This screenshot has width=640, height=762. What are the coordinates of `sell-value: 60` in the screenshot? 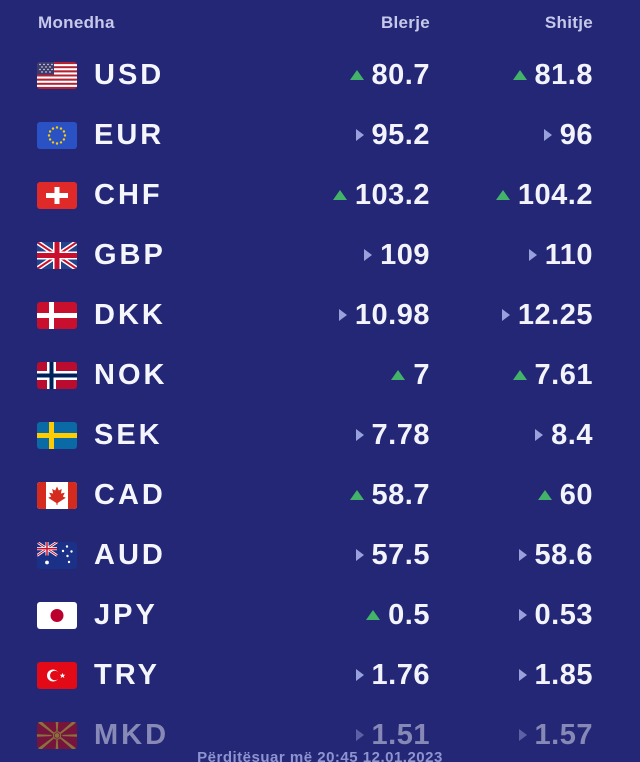 It's located at (576, 494).